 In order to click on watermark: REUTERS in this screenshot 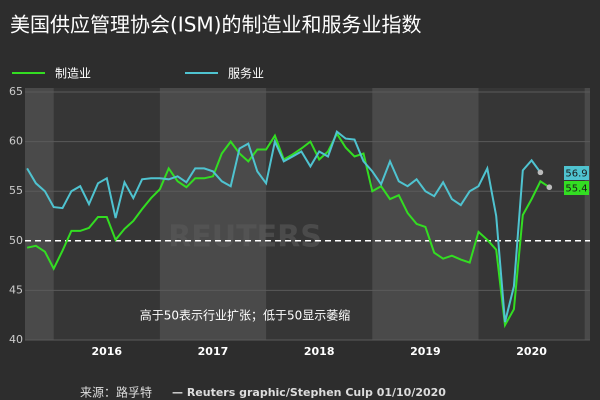, I will do `click(245, 237)`.